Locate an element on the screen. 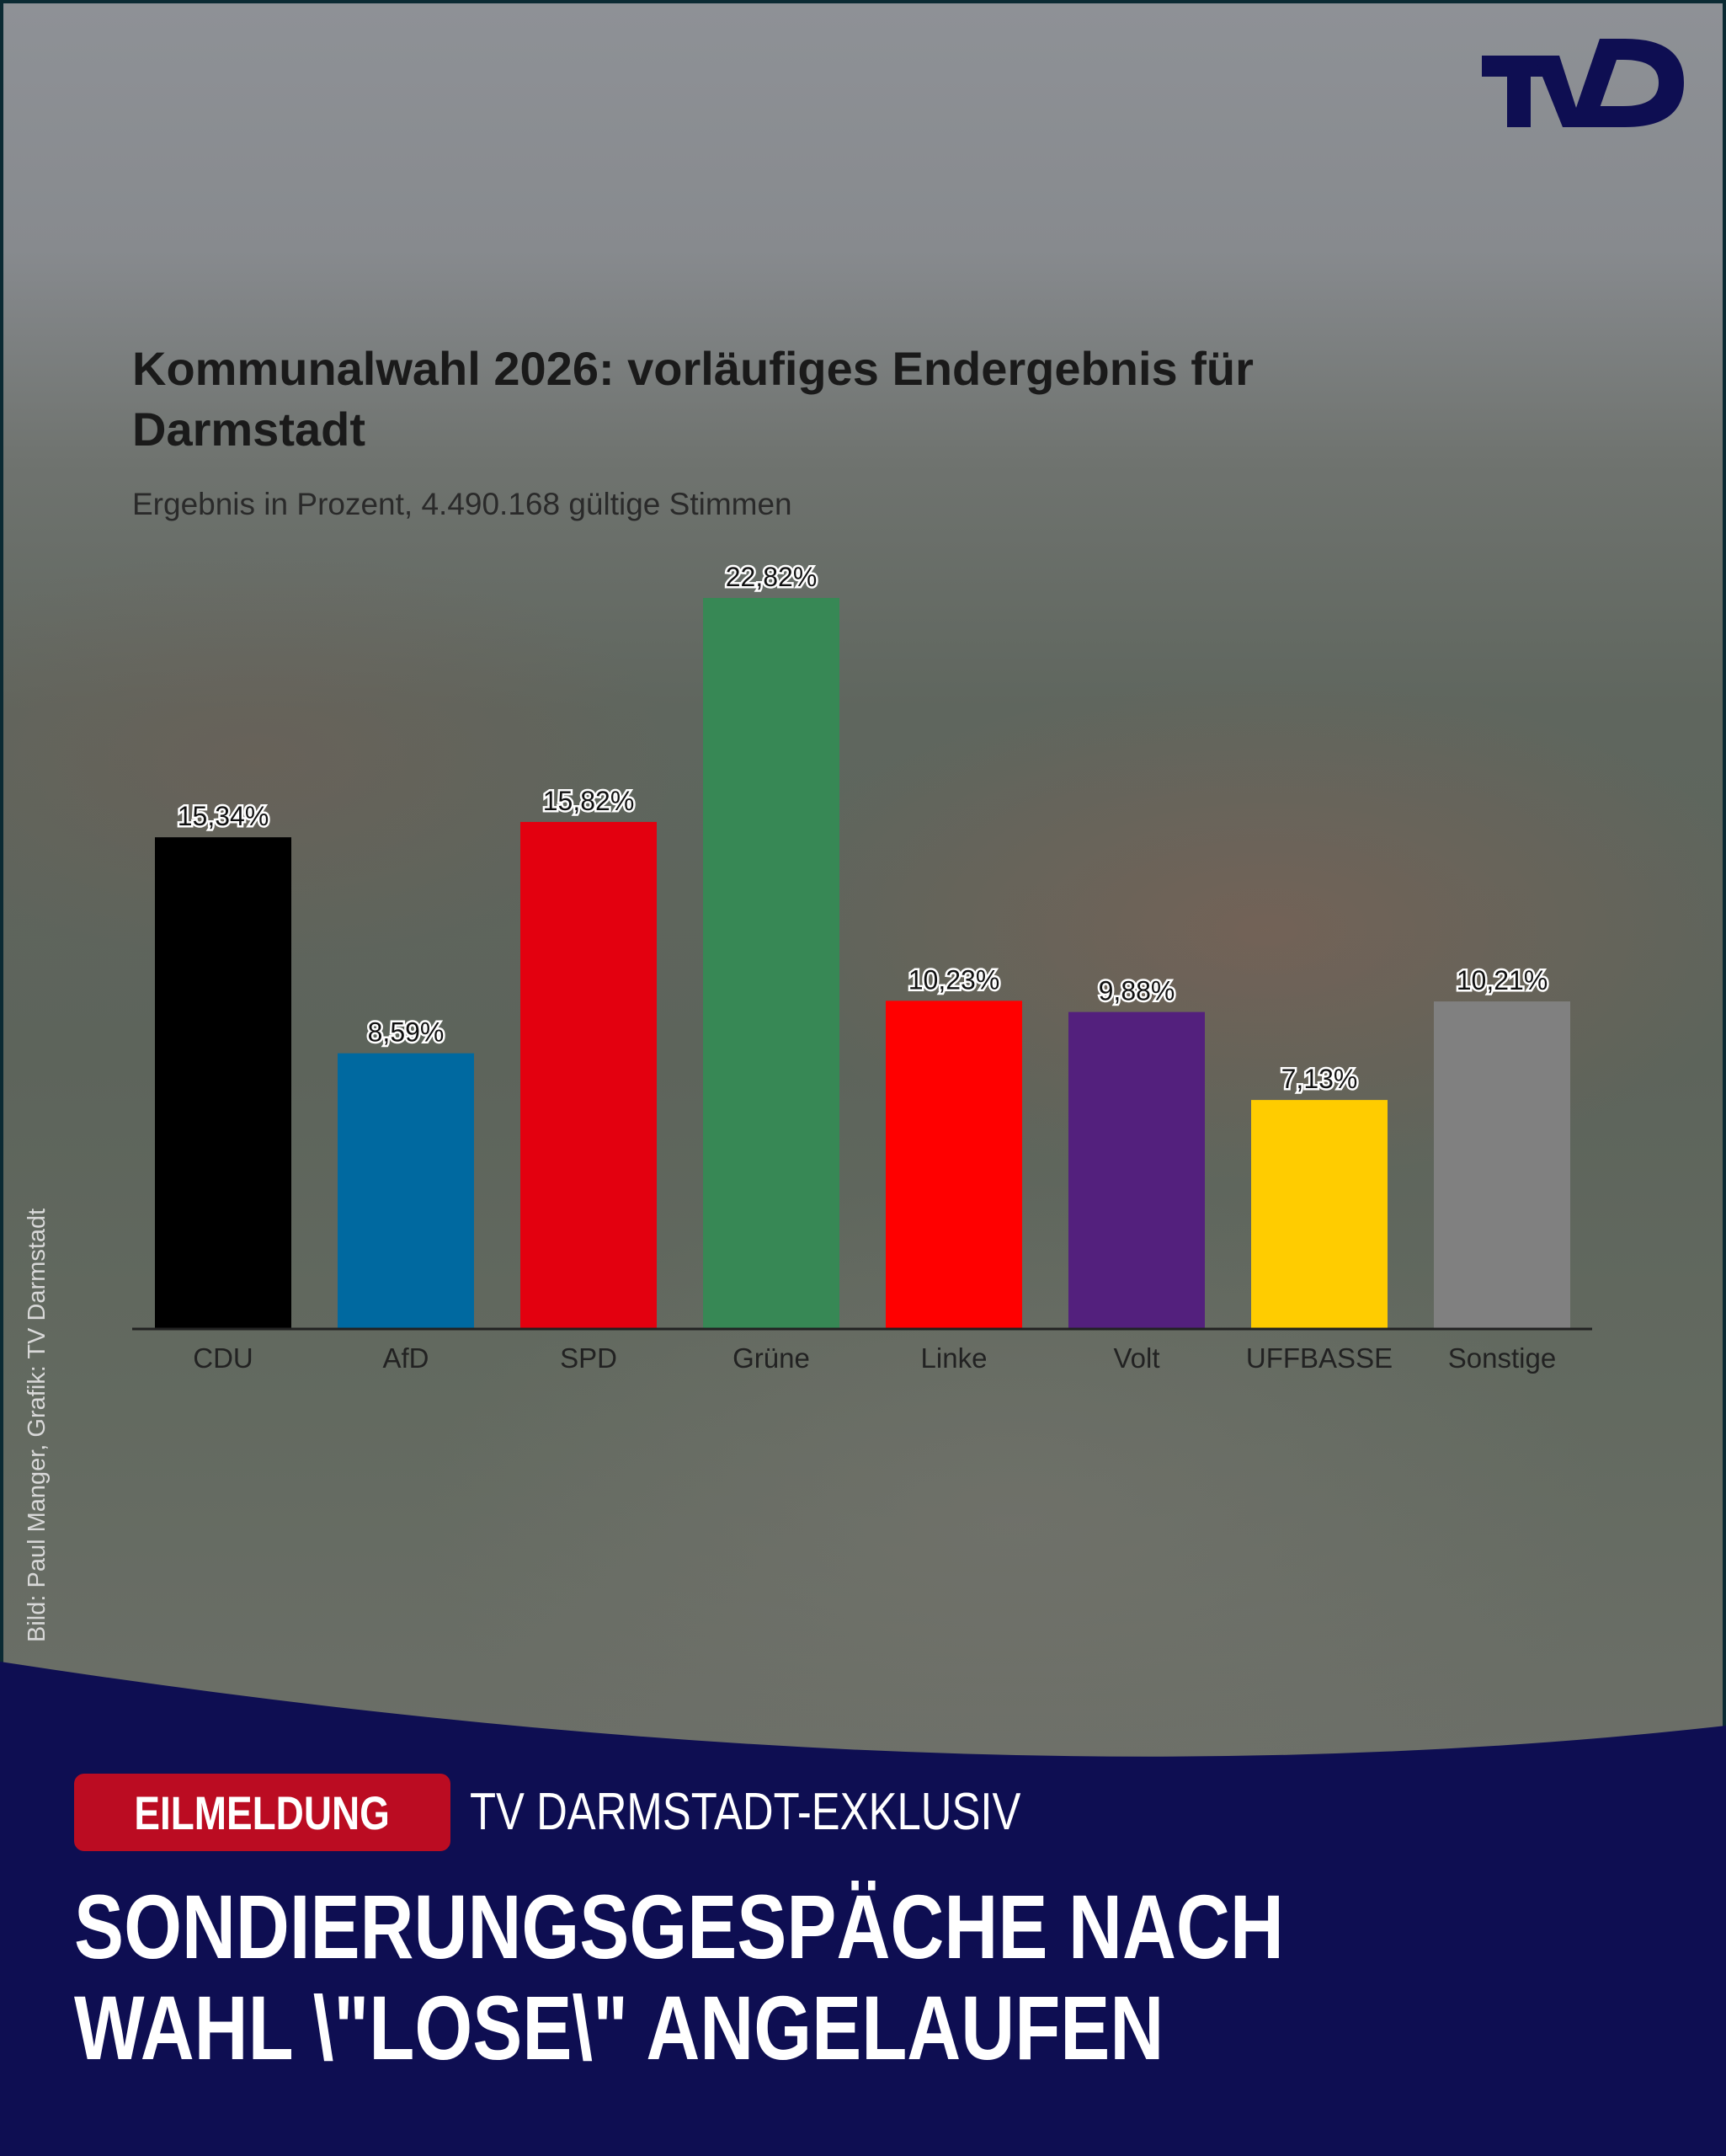  category-label: Grüne is located at coordinates (771, 1358).